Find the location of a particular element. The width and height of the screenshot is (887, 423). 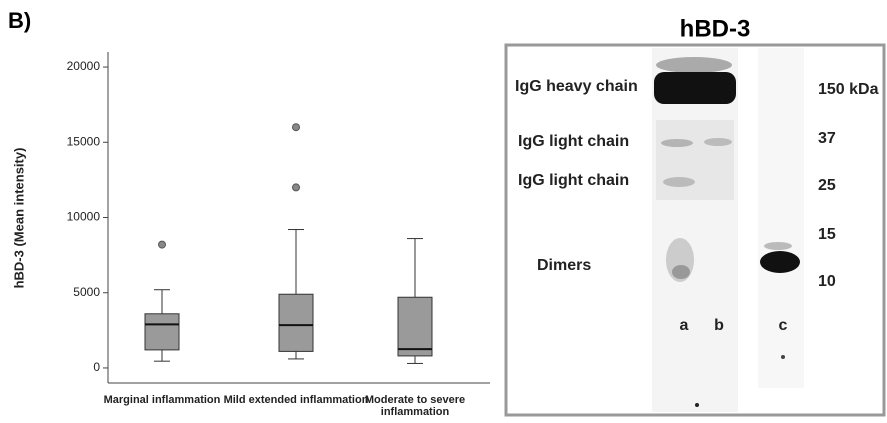

y-tick-label: 15000 is located at coordinates (84, 141).